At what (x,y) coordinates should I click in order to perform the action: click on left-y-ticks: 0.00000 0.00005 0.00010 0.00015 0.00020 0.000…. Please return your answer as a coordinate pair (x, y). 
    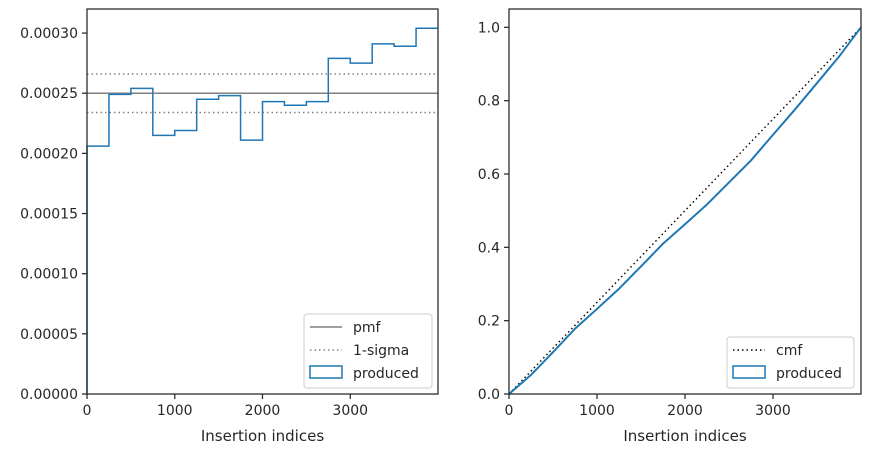
    Looking at the image, I should click on (53, 214).